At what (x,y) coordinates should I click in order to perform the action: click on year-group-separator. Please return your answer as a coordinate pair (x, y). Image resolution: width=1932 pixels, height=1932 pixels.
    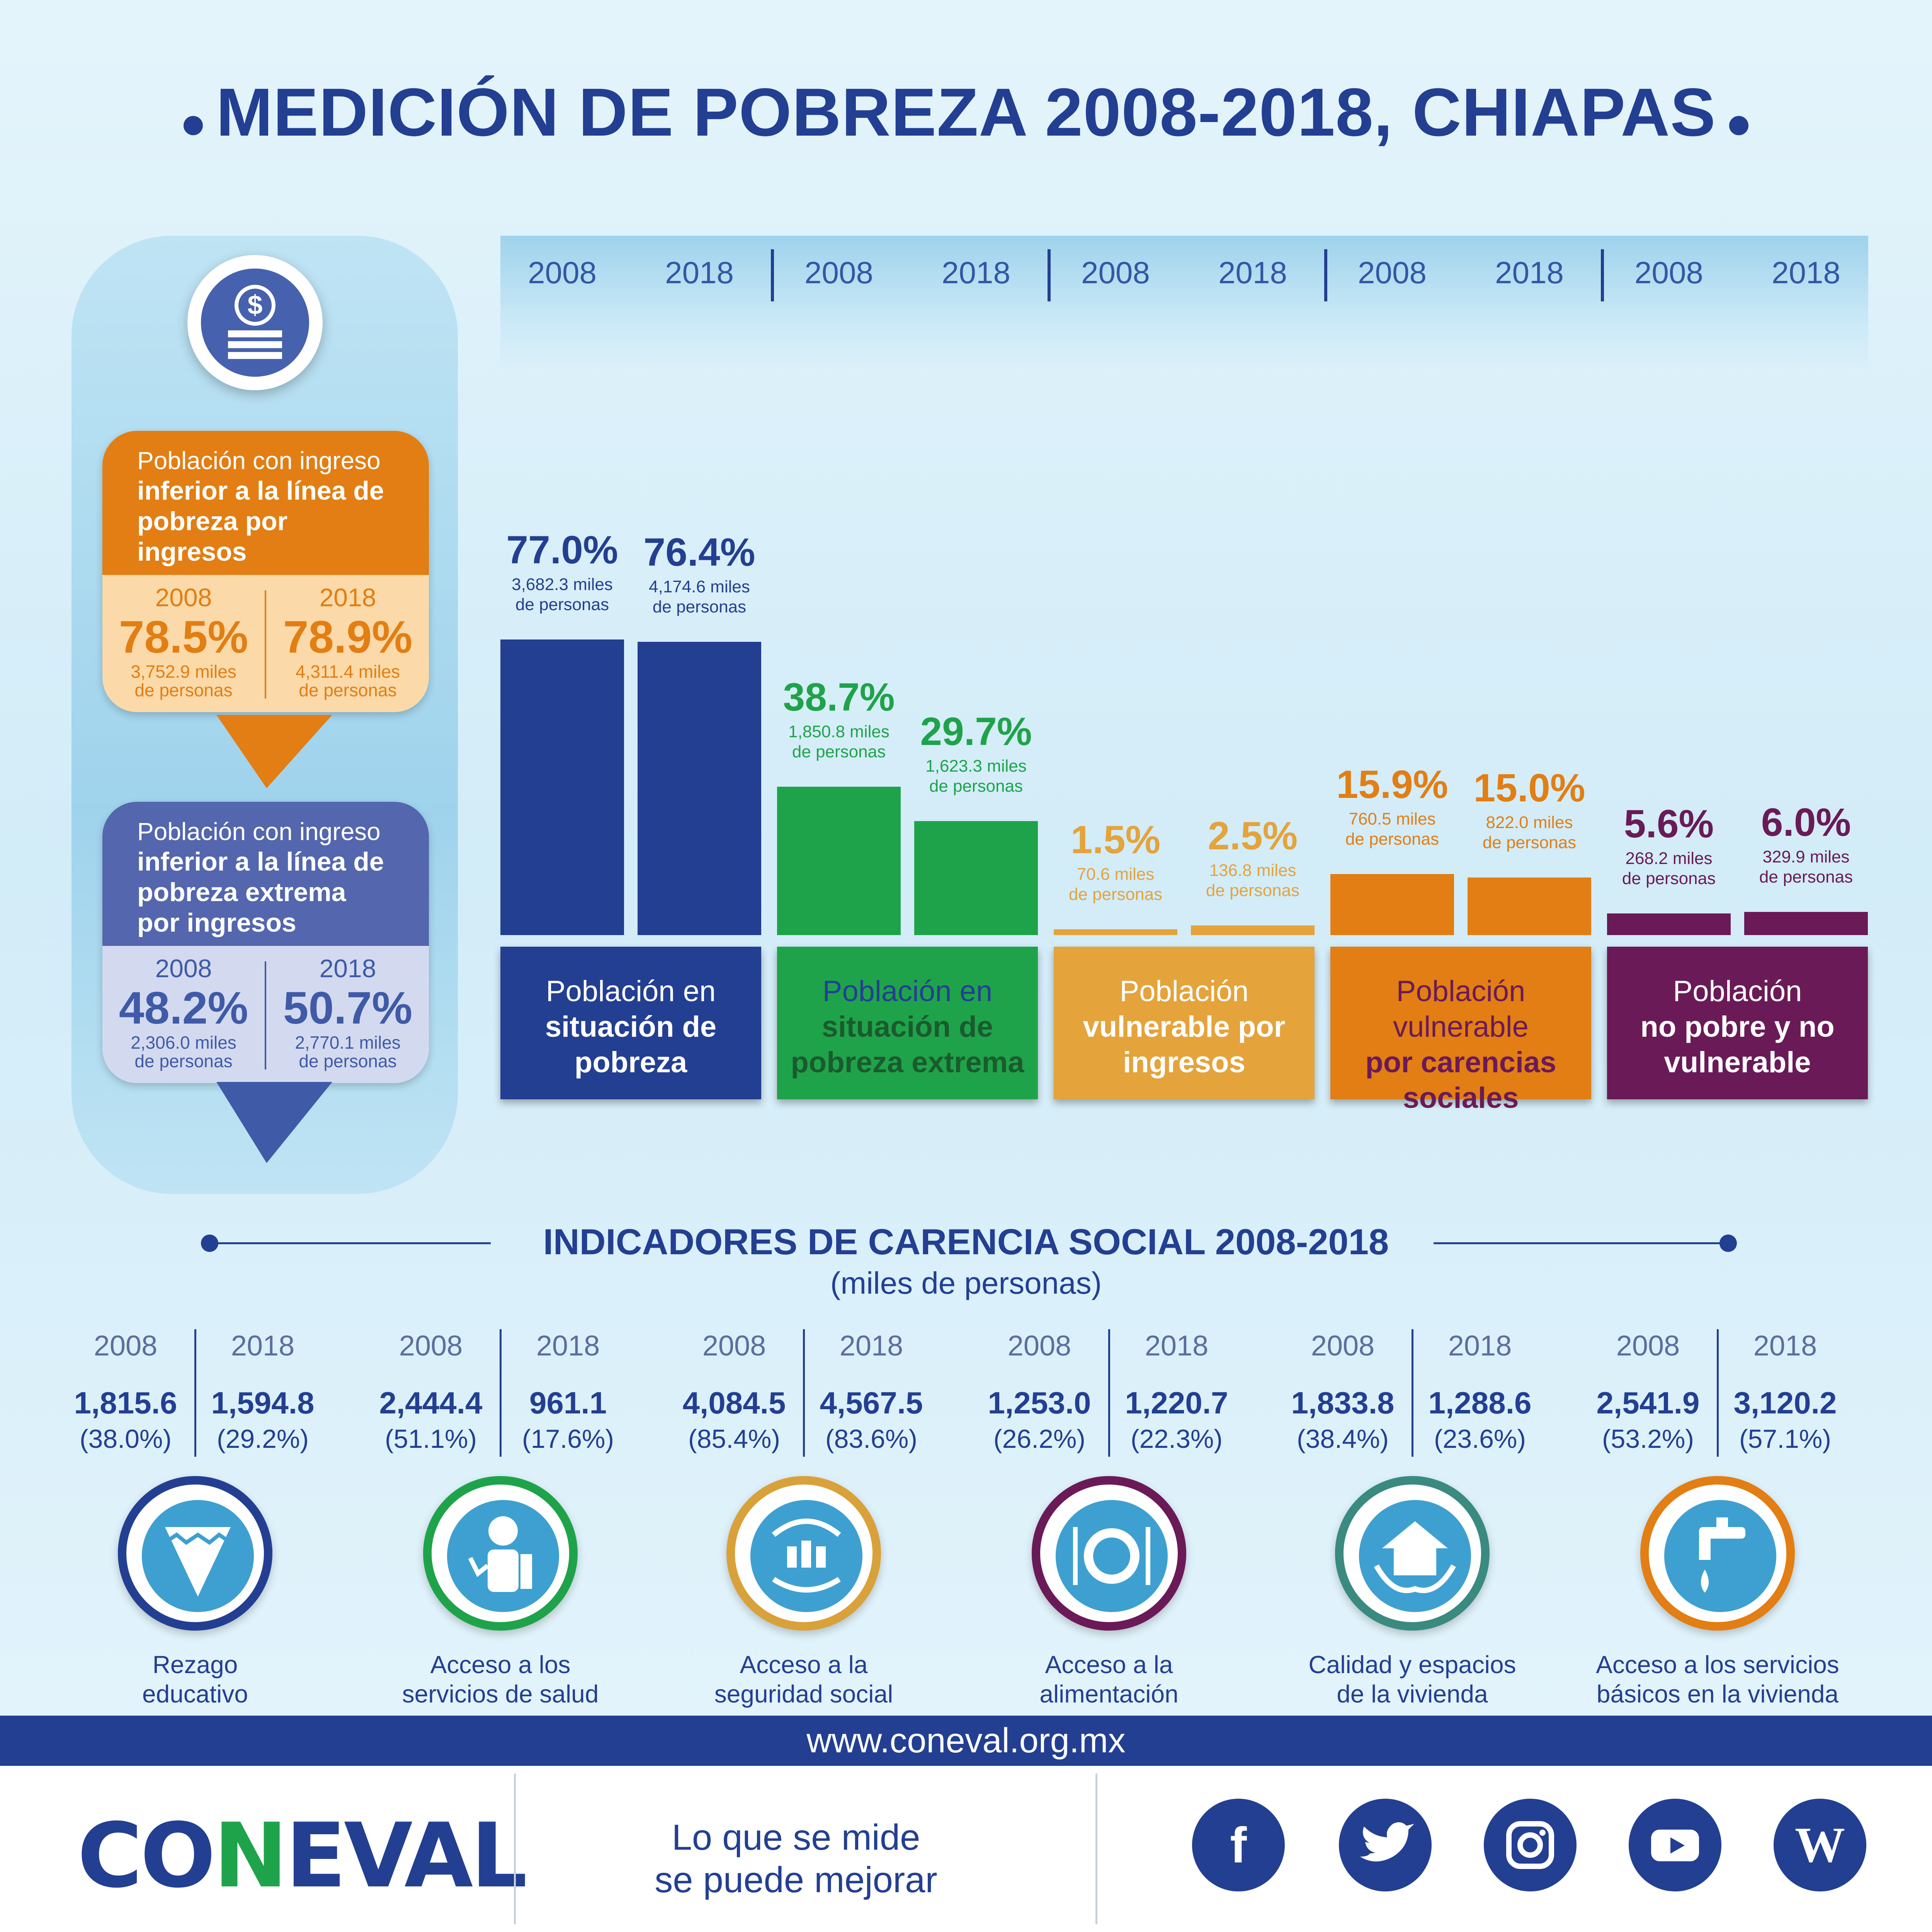
    Looking at the image, I should click on (773, 275).